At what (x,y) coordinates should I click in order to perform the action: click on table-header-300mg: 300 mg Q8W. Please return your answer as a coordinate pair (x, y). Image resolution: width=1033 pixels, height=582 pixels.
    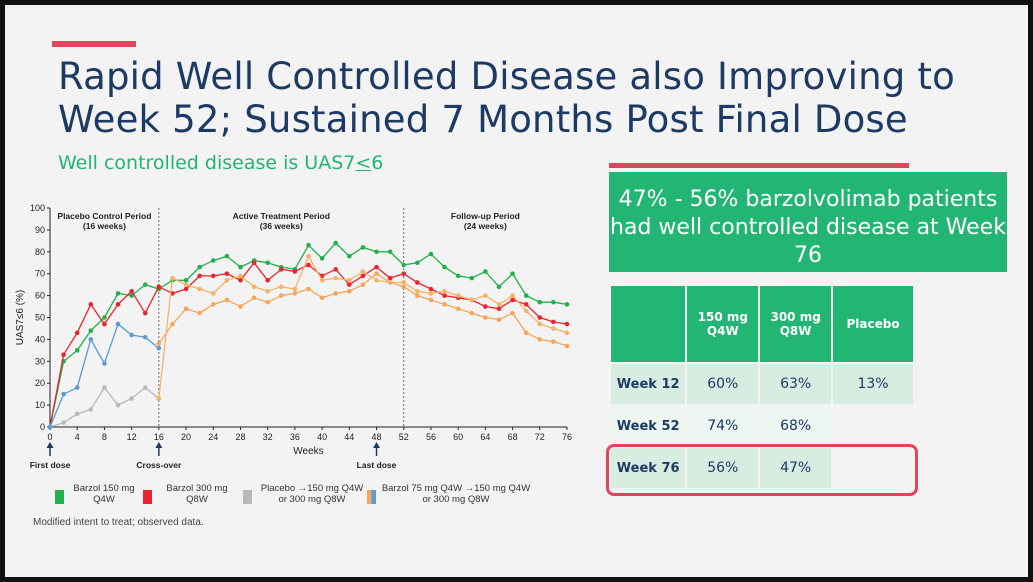
    Looking at the image, I should click on (796, 324).